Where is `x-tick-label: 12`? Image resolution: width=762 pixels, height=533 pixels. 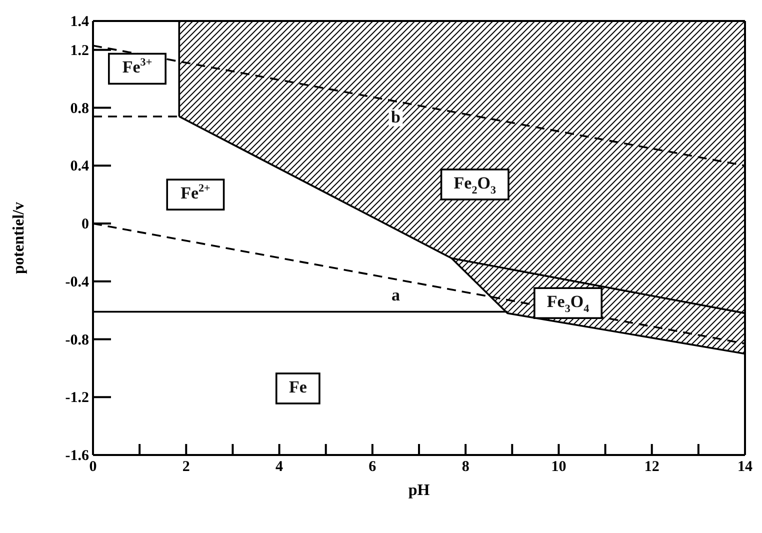
x-tick-label: 12 is located at coordinates (652, 467).